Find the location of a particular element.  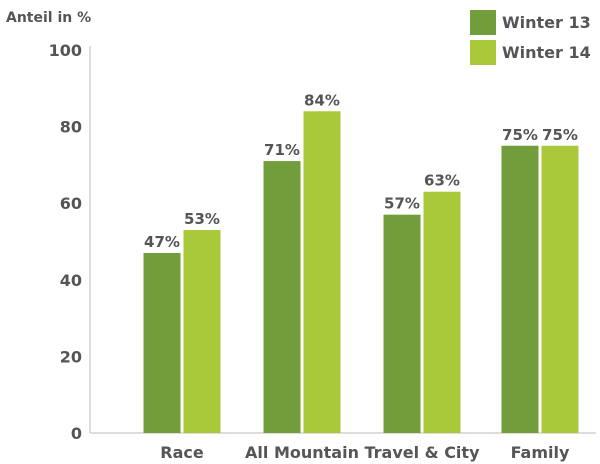

value-label: 57% is located at coordinates (402, 204).